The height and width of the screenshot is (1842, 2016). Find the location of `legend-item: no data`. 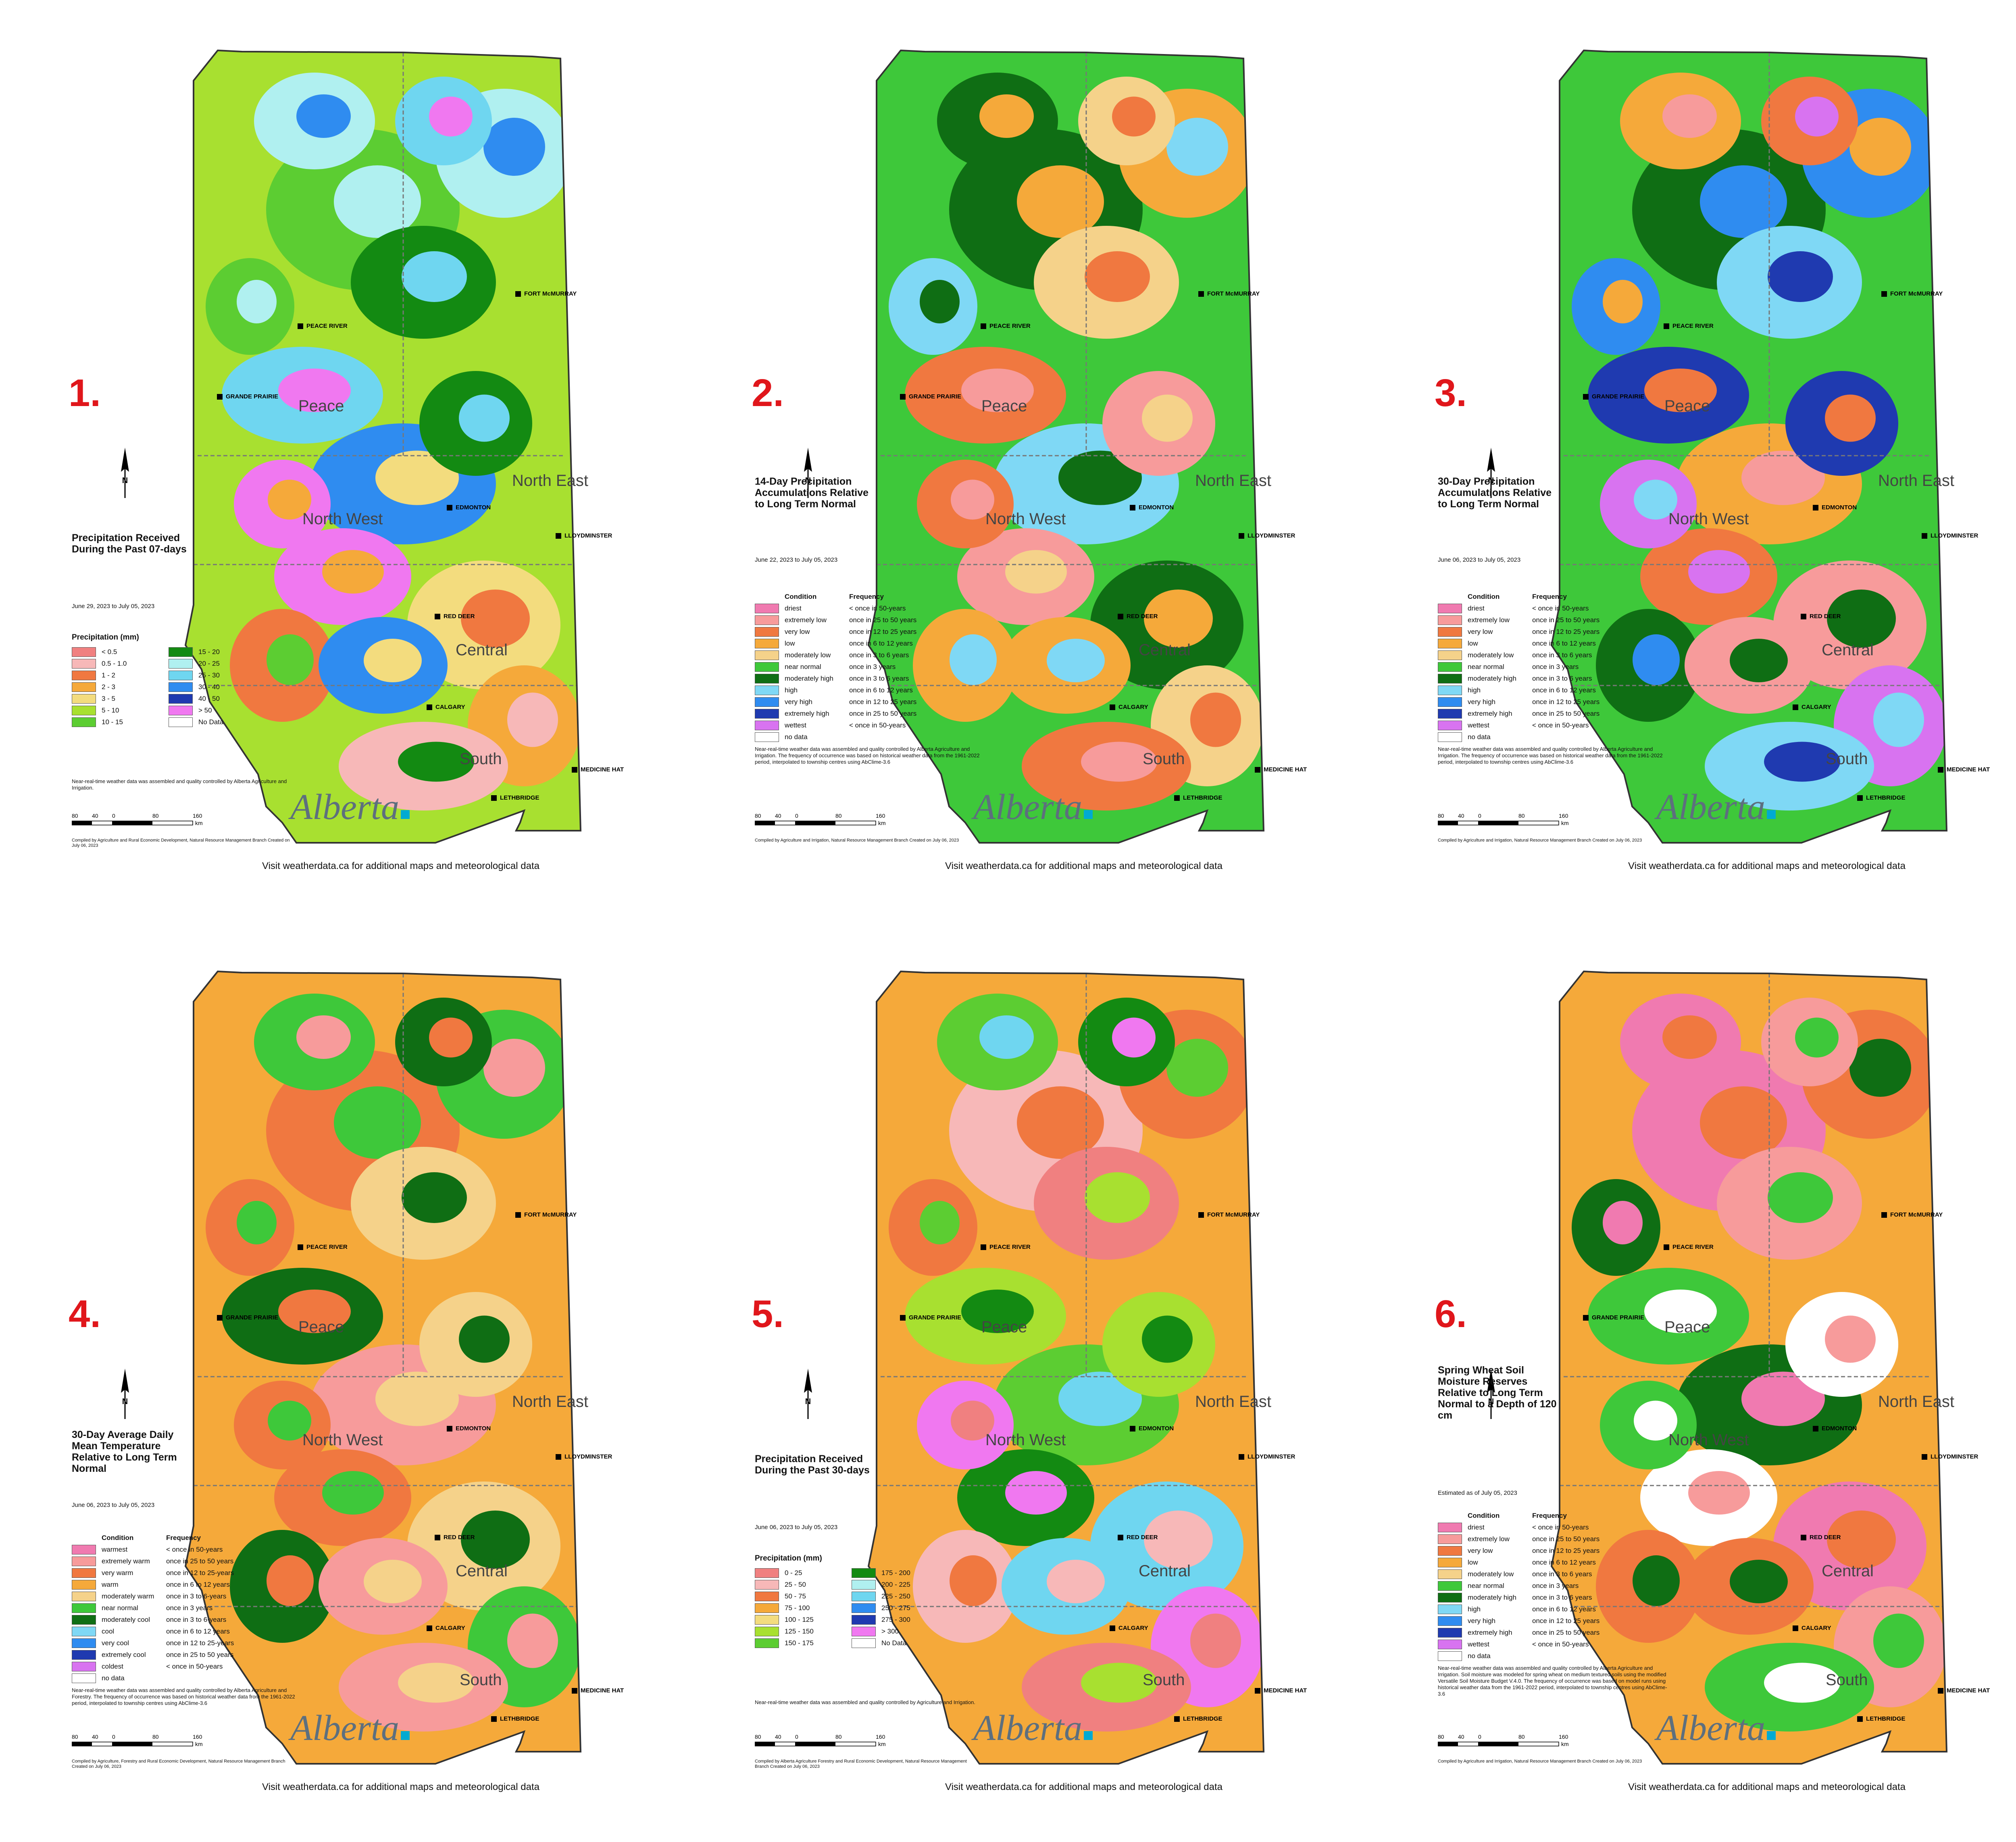

legend-item: no data is located at coordinates (166, 1678).